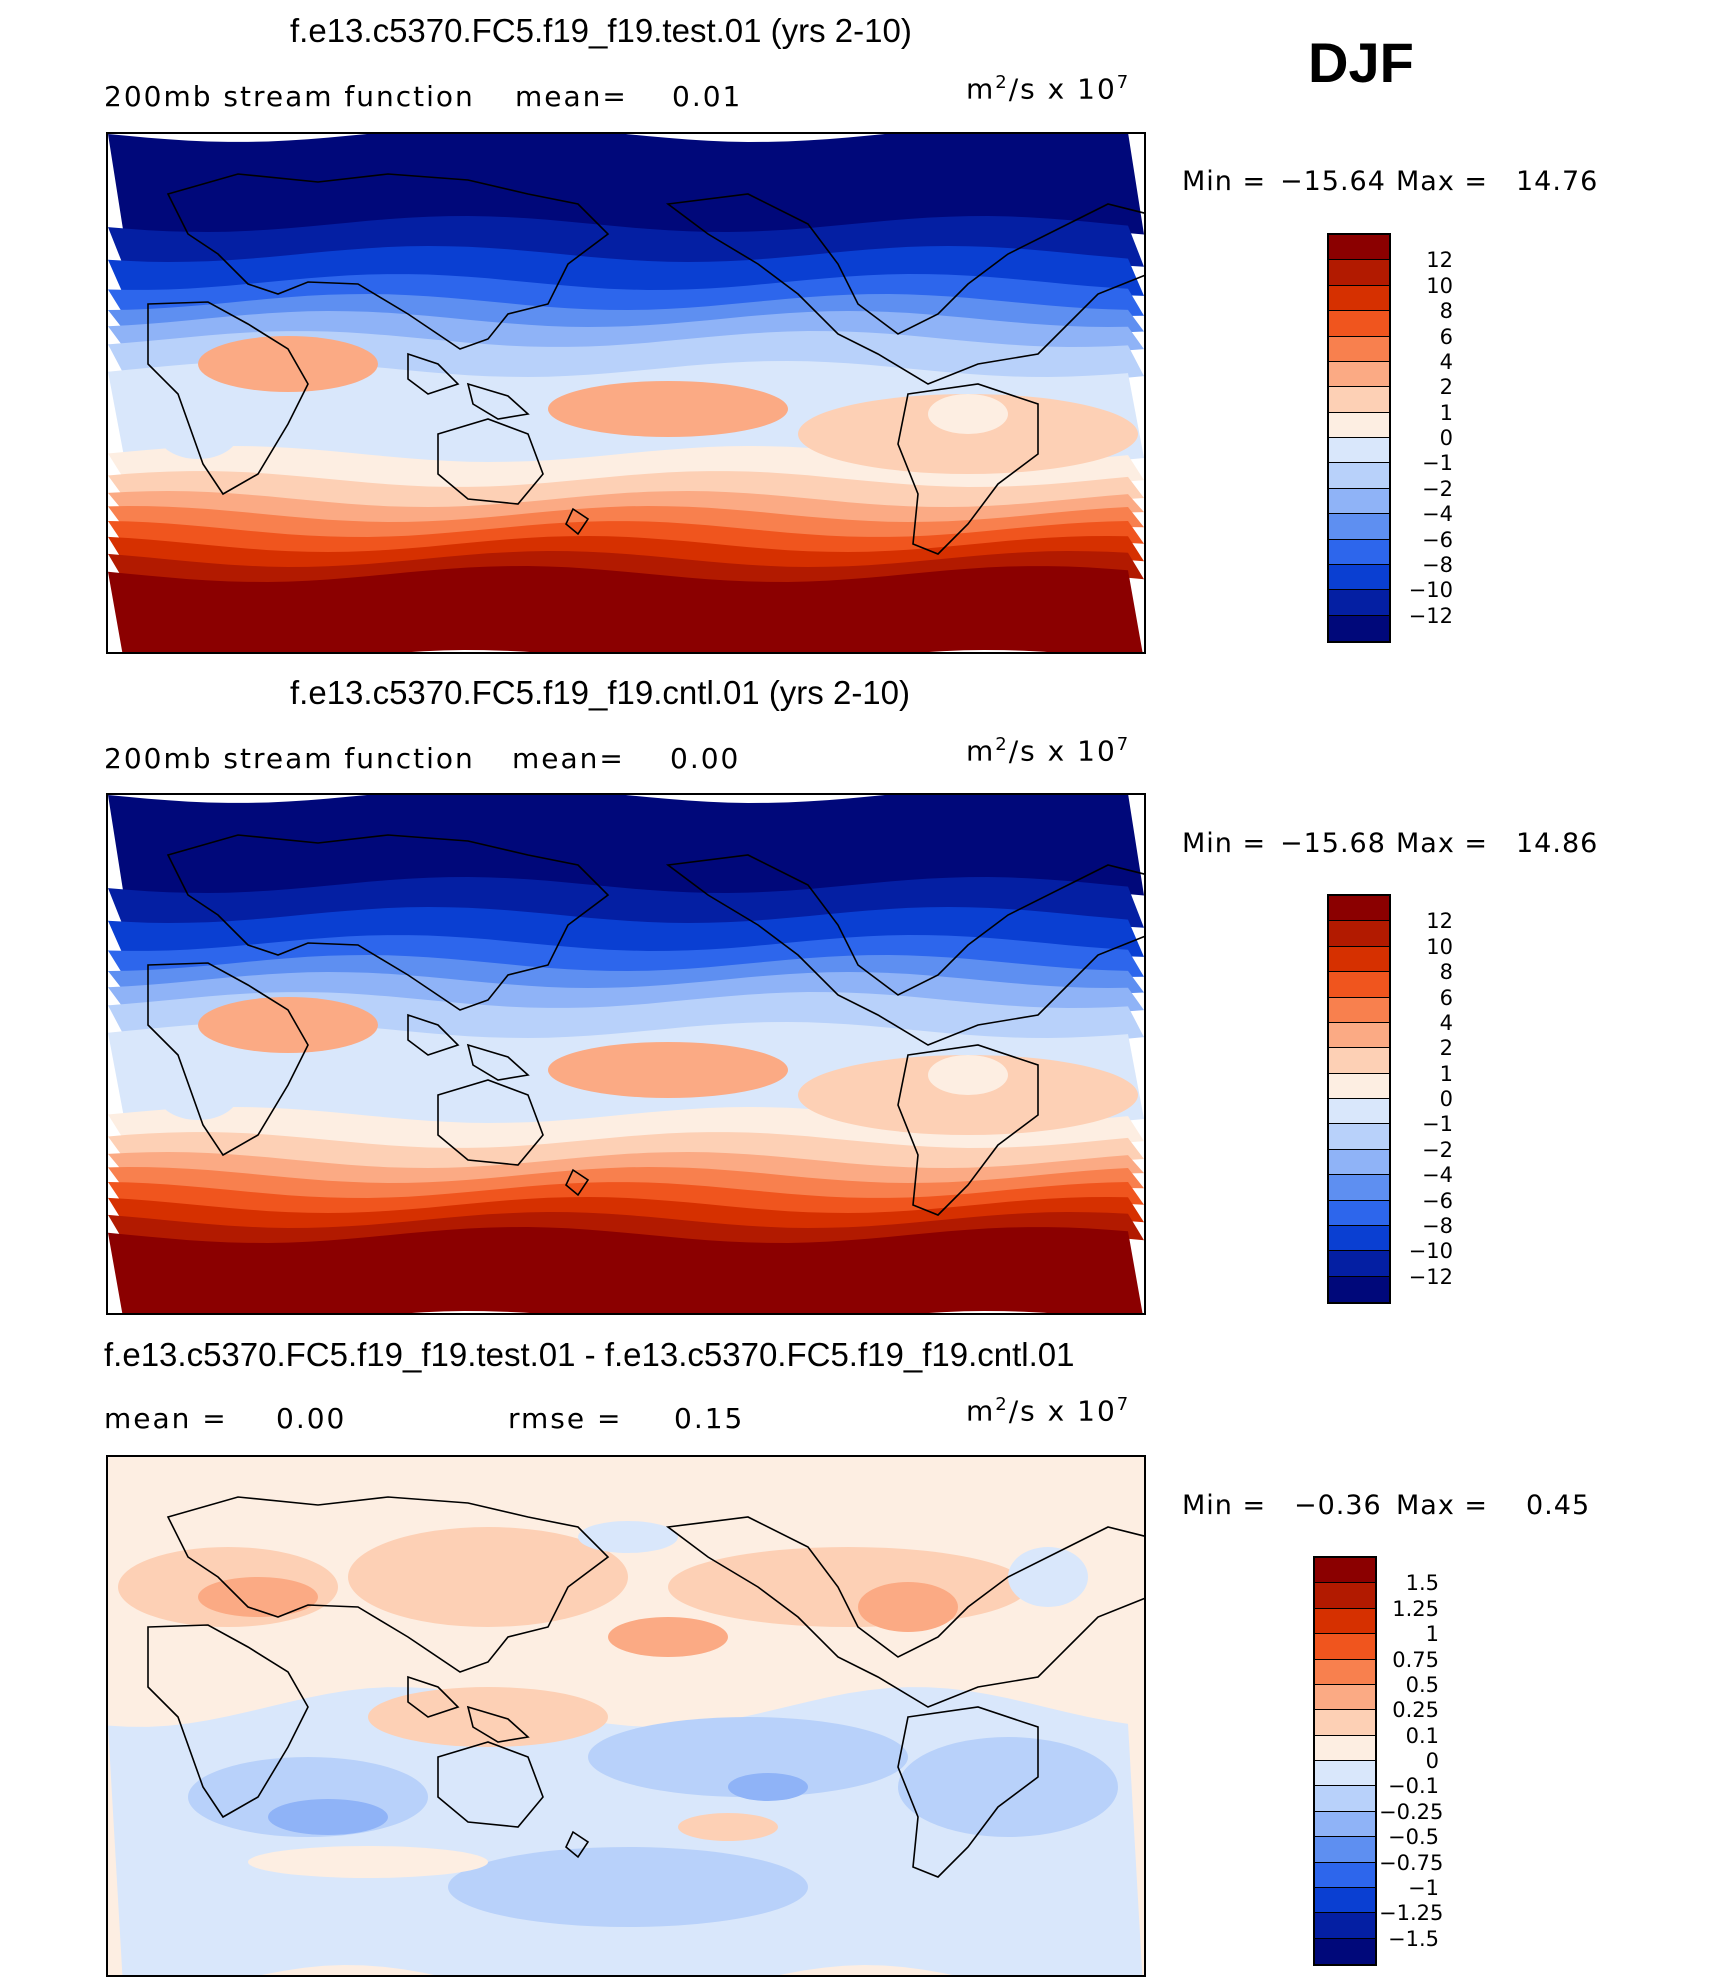  What do you see at coordinates (1413, 1837) in the screenshot?
I see `colorbar-tick-label: −0.5` at bounding box center [1413, 1837].